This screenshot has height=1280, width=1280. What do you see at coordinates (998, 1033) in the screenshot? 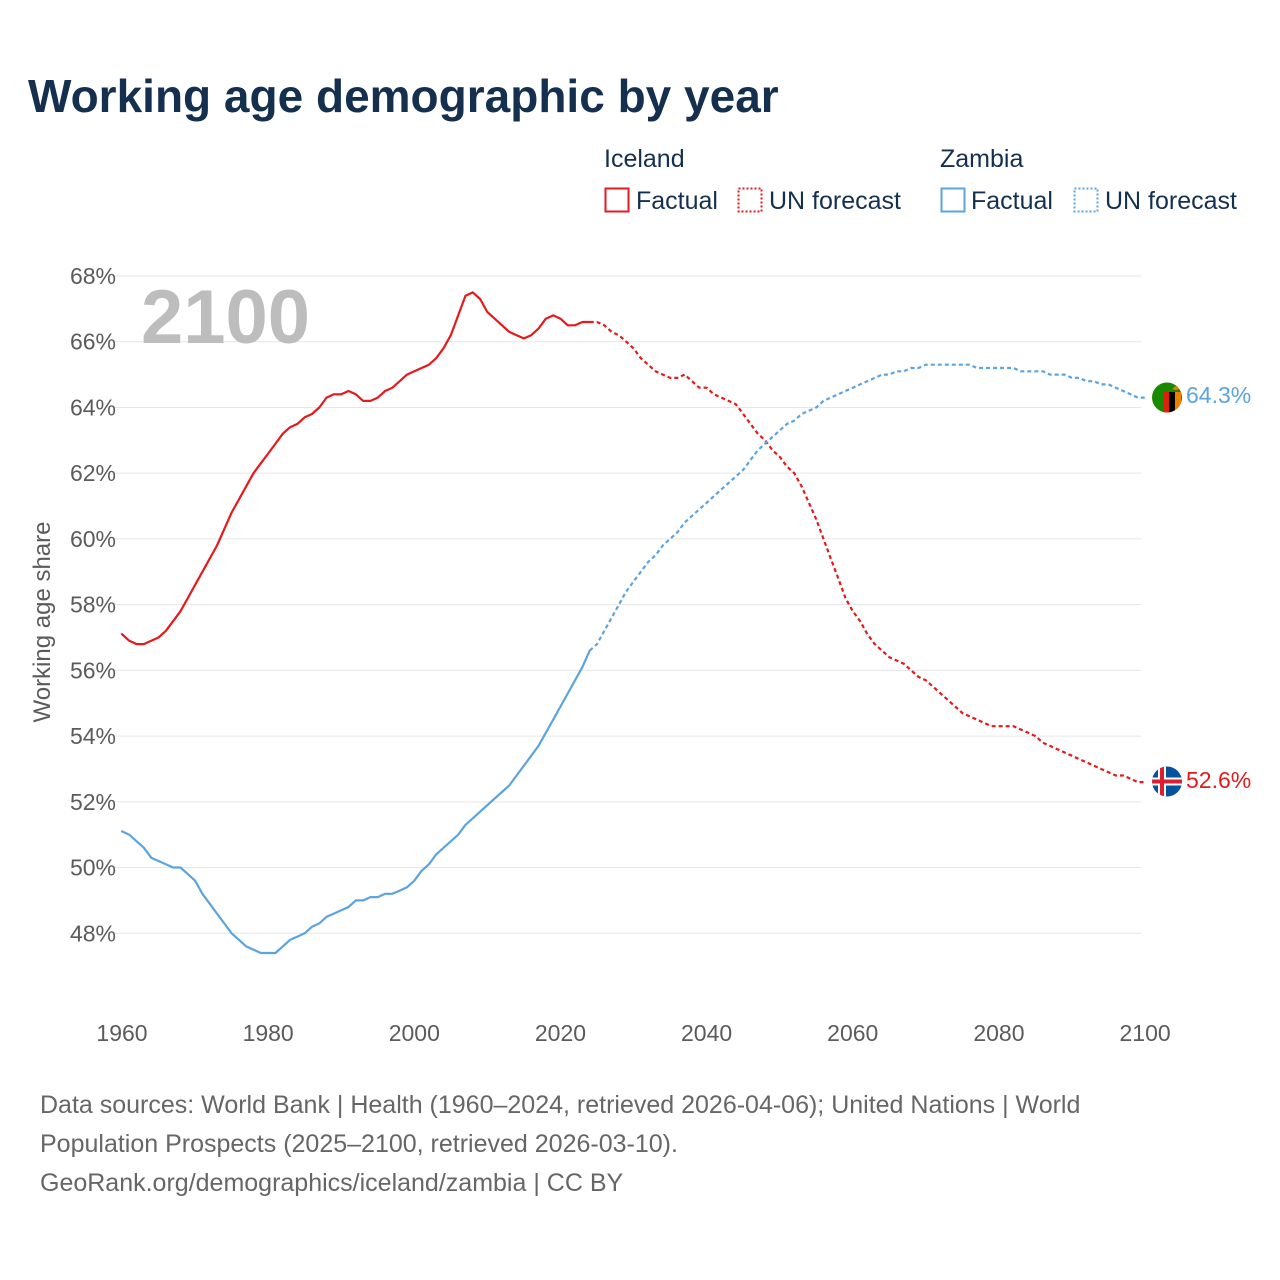
I see `x-tick-label: 2080` at bounding box center [998, 1033].